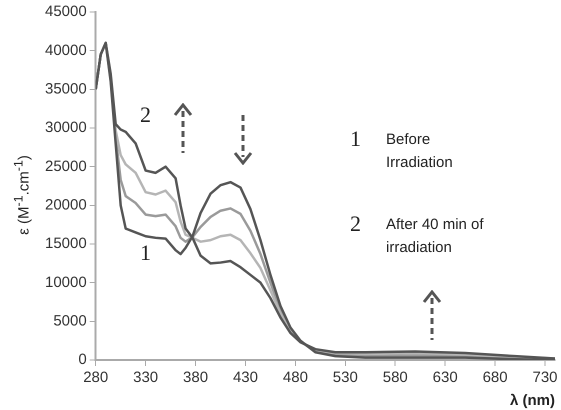 Image resolution: width=561 pixels, height=410 pixels. Describe the element at coordinates (65, 166) in the screenshot. I see `y-tick-label: 25000` at that location.